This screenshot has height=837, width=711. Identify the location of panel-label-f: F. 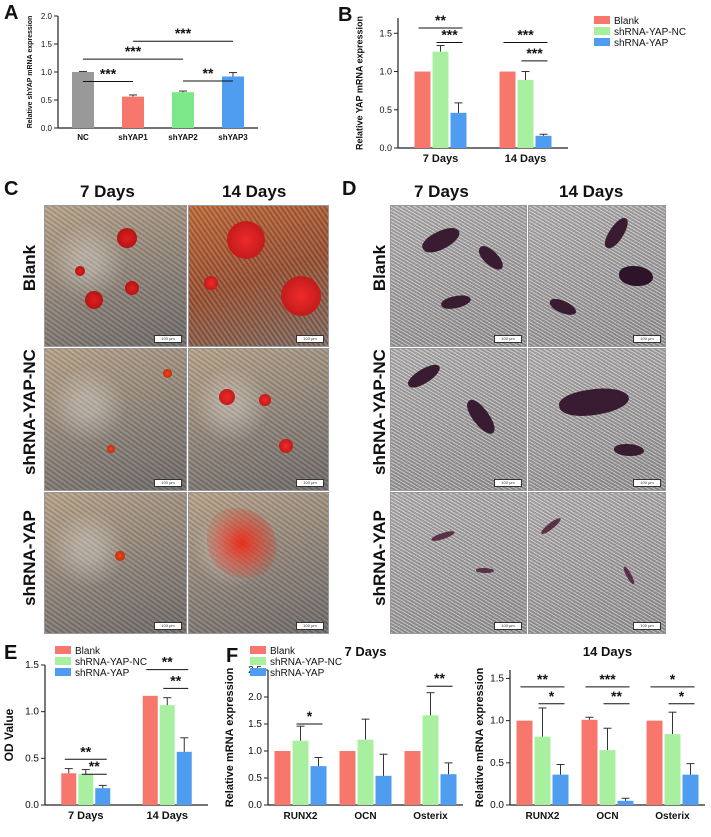
(232, 656).